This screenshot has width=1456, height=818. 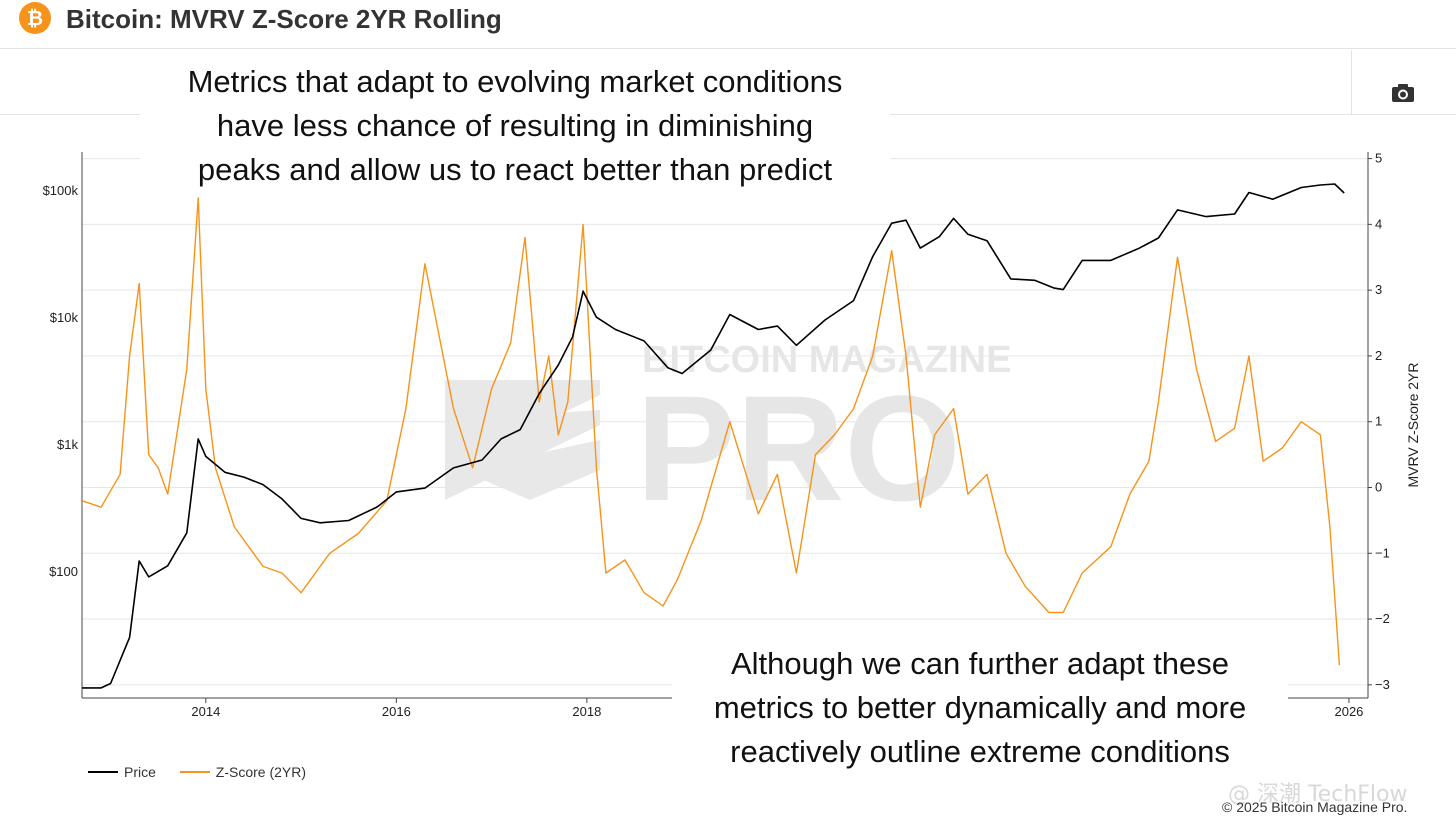 I want to click on x-tick-label: 2026, so click(x=1348, y=711).